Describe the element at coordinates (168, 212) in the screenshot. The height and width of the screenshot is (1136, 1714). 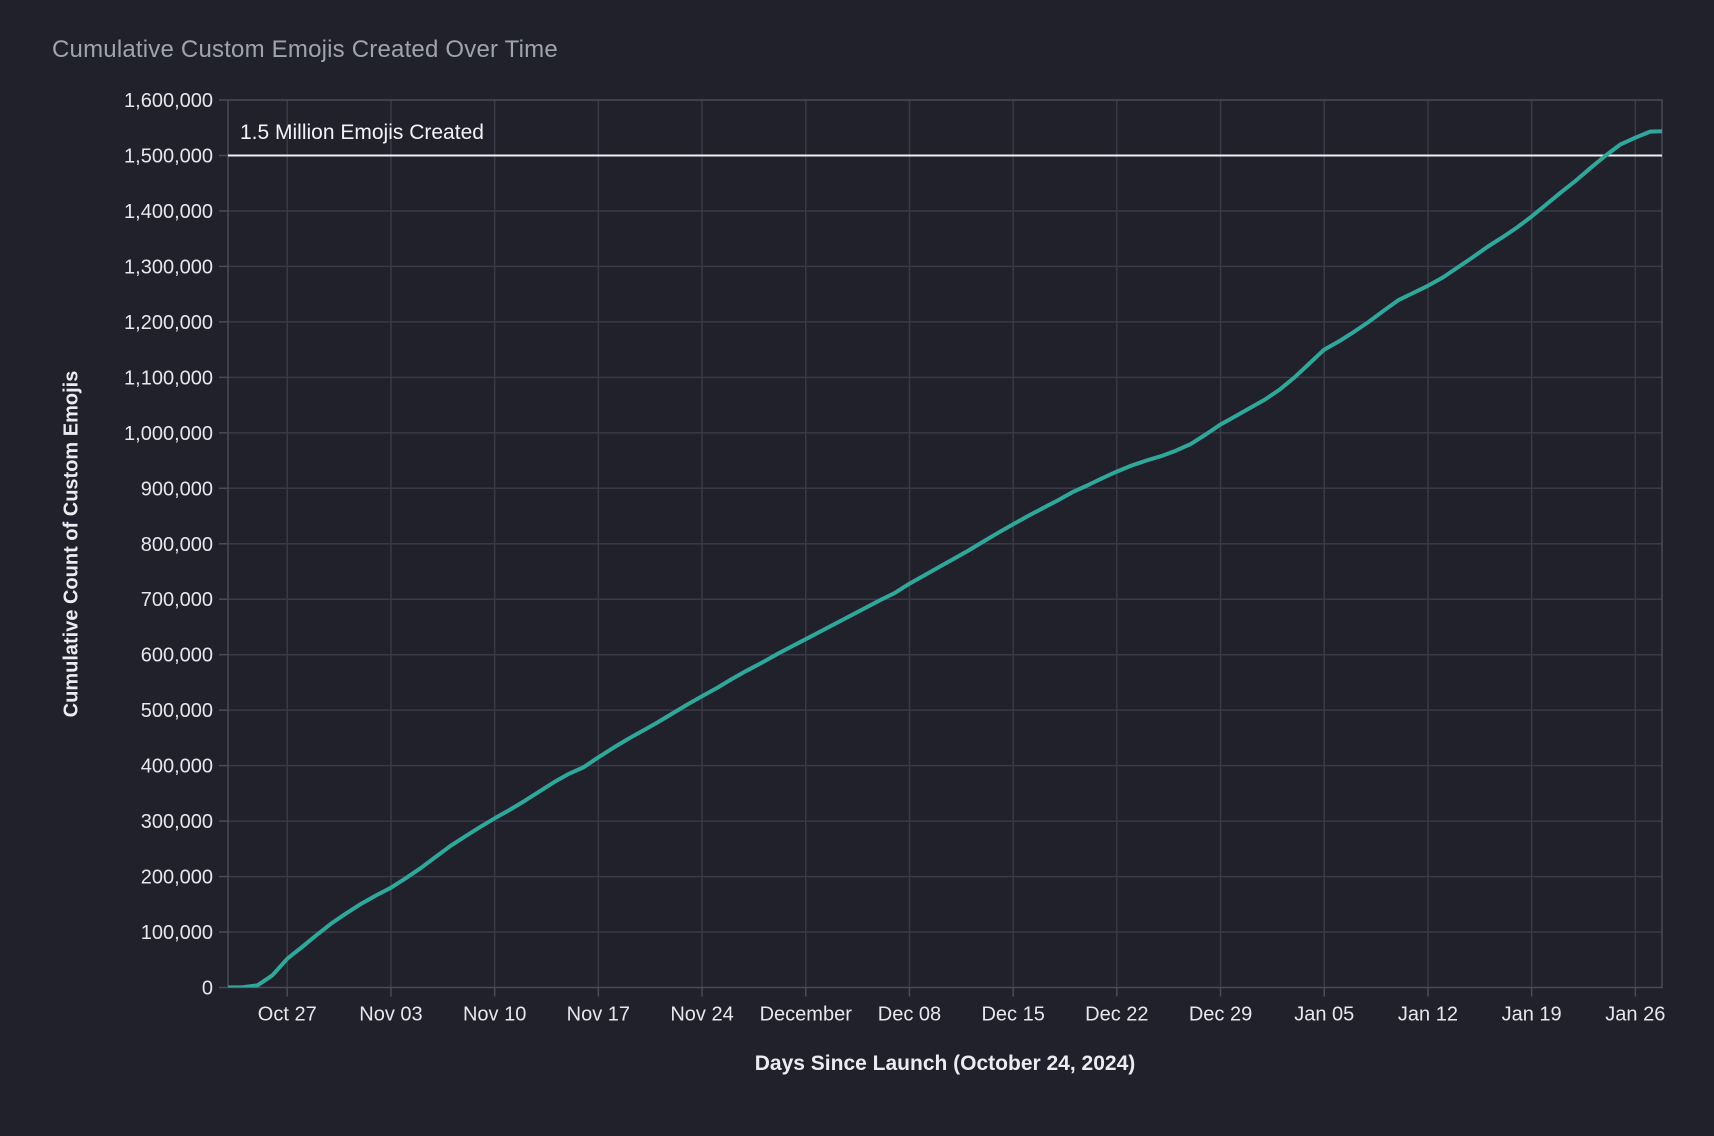
I see `y-tick-label: 1,400,000` at that location.